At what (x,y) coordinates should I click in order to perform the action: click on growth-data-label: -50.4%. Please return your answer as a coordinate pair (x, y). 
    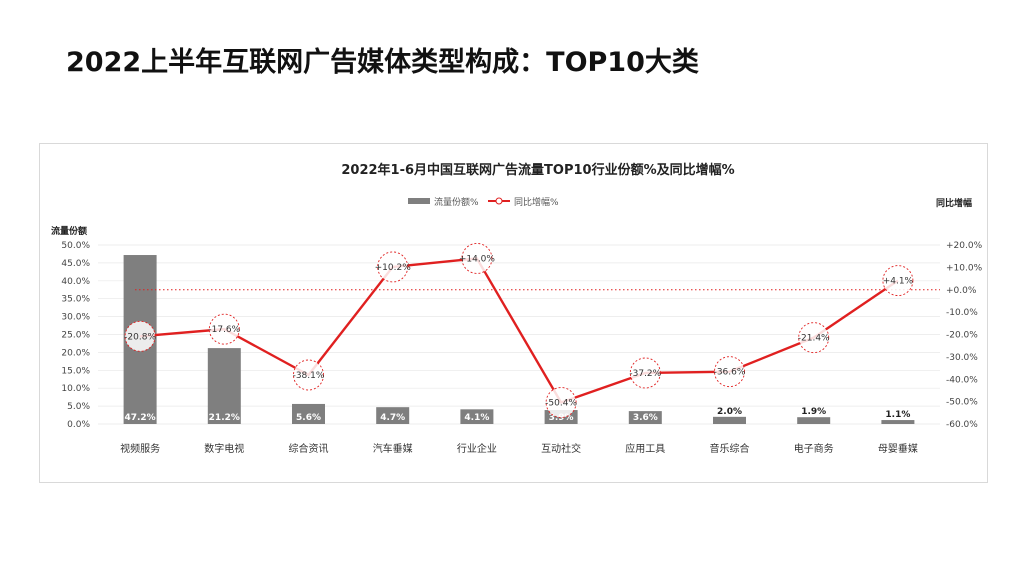
    Looking at the image, I should click on (561, 404).